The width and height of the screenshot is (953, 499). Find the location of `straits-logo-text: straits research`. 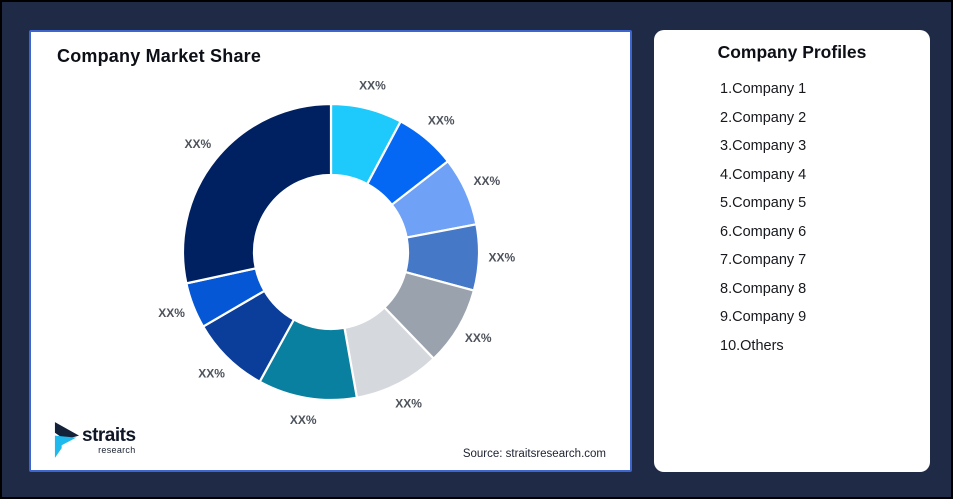

straits-logo-text: straits research is located at coordinates (109, 440).